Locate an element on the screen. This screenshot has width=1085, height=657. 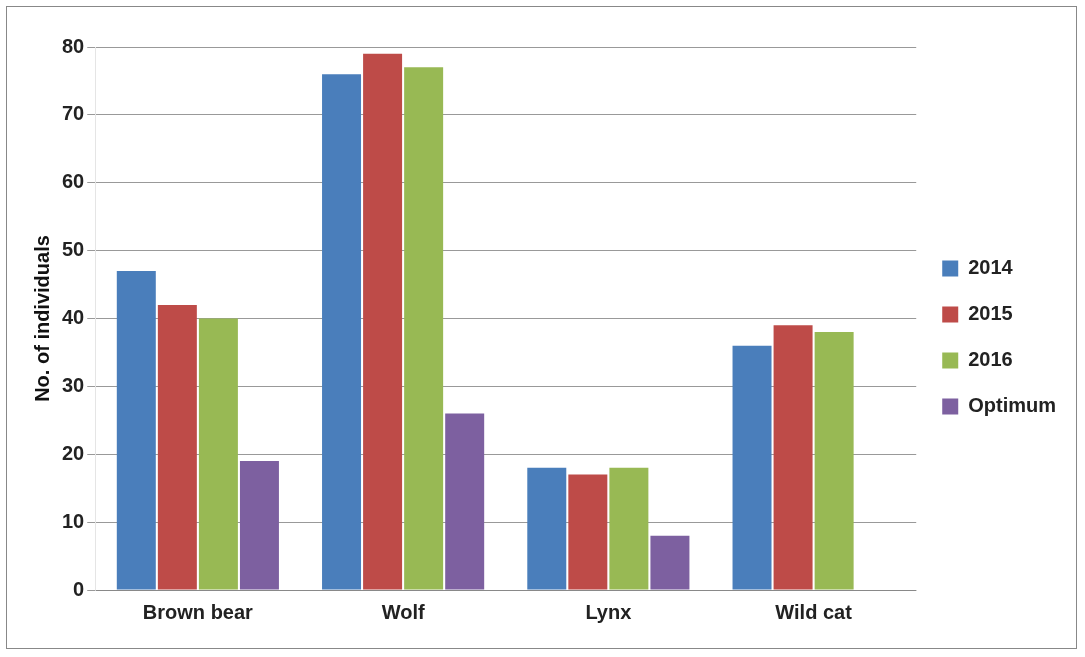
x-tick-label: Wolf is located at coordinates (403, 611).